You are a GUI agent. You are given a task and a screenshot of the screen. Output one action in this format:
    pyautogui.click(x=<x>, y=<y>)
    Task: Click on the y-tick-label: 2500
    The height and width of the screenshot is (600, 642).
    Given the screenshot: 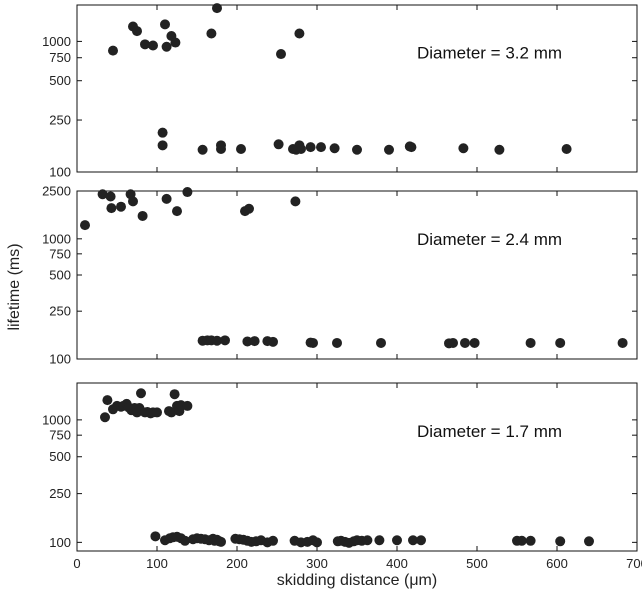 What is the action you would take?
    pyautogui.click(x=56, y=191)
    